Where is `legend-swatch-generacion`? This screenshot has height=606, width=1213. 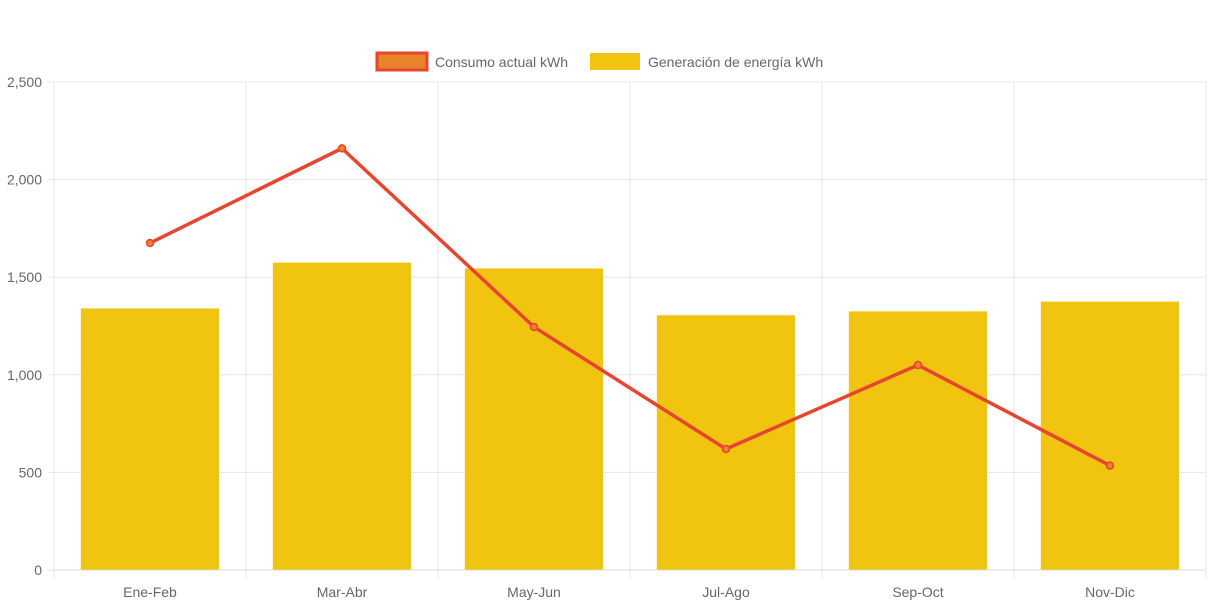
legend-swatch-generacion is located at coordinates (615, 61).